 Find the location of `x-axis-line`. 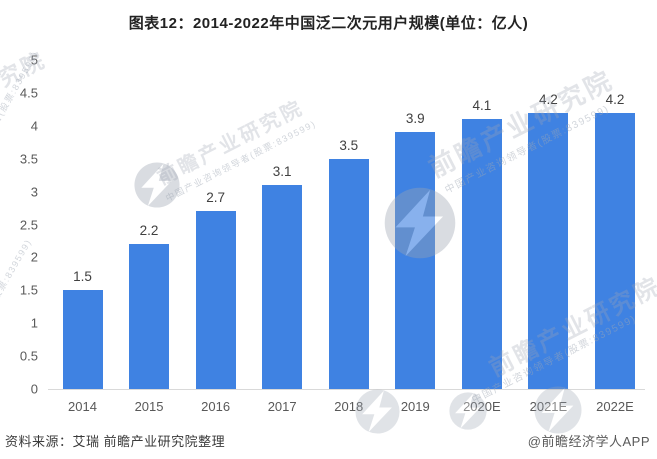

x-axis-line is located at coordinates (346, 389).